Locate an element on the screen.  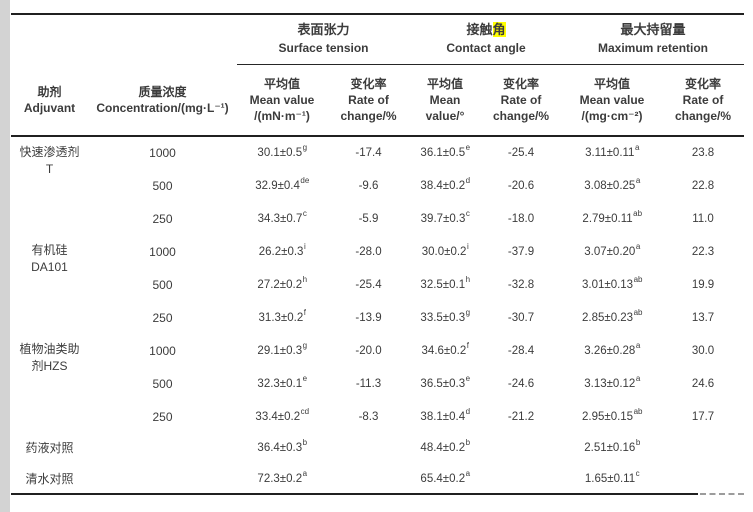
retention-mean: 3.07±0.20a is located at coordinates (612, 251).